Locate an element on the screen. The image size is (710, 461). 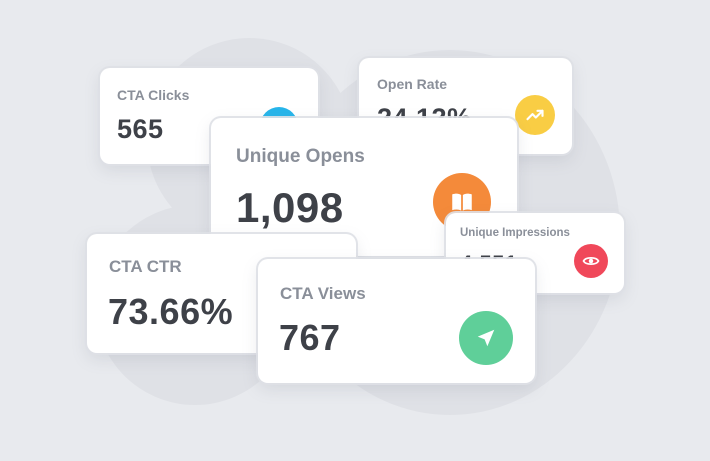
cta-views-card: CTA Views 767 is located at coordinates (396, 321).